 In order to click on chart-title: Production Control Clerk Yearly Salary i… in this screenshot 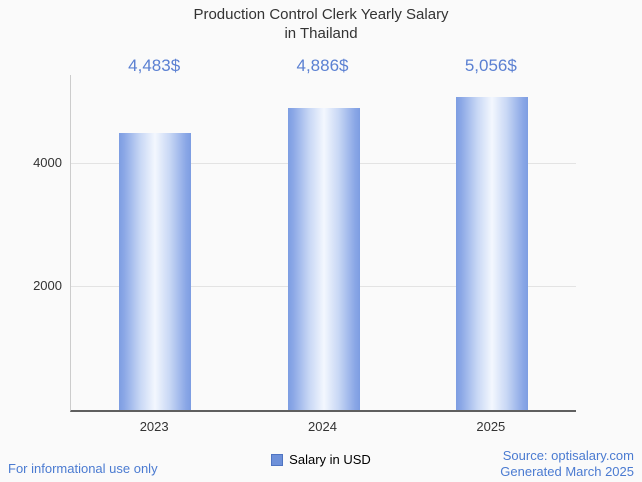, I will do `click(321, 24)`.